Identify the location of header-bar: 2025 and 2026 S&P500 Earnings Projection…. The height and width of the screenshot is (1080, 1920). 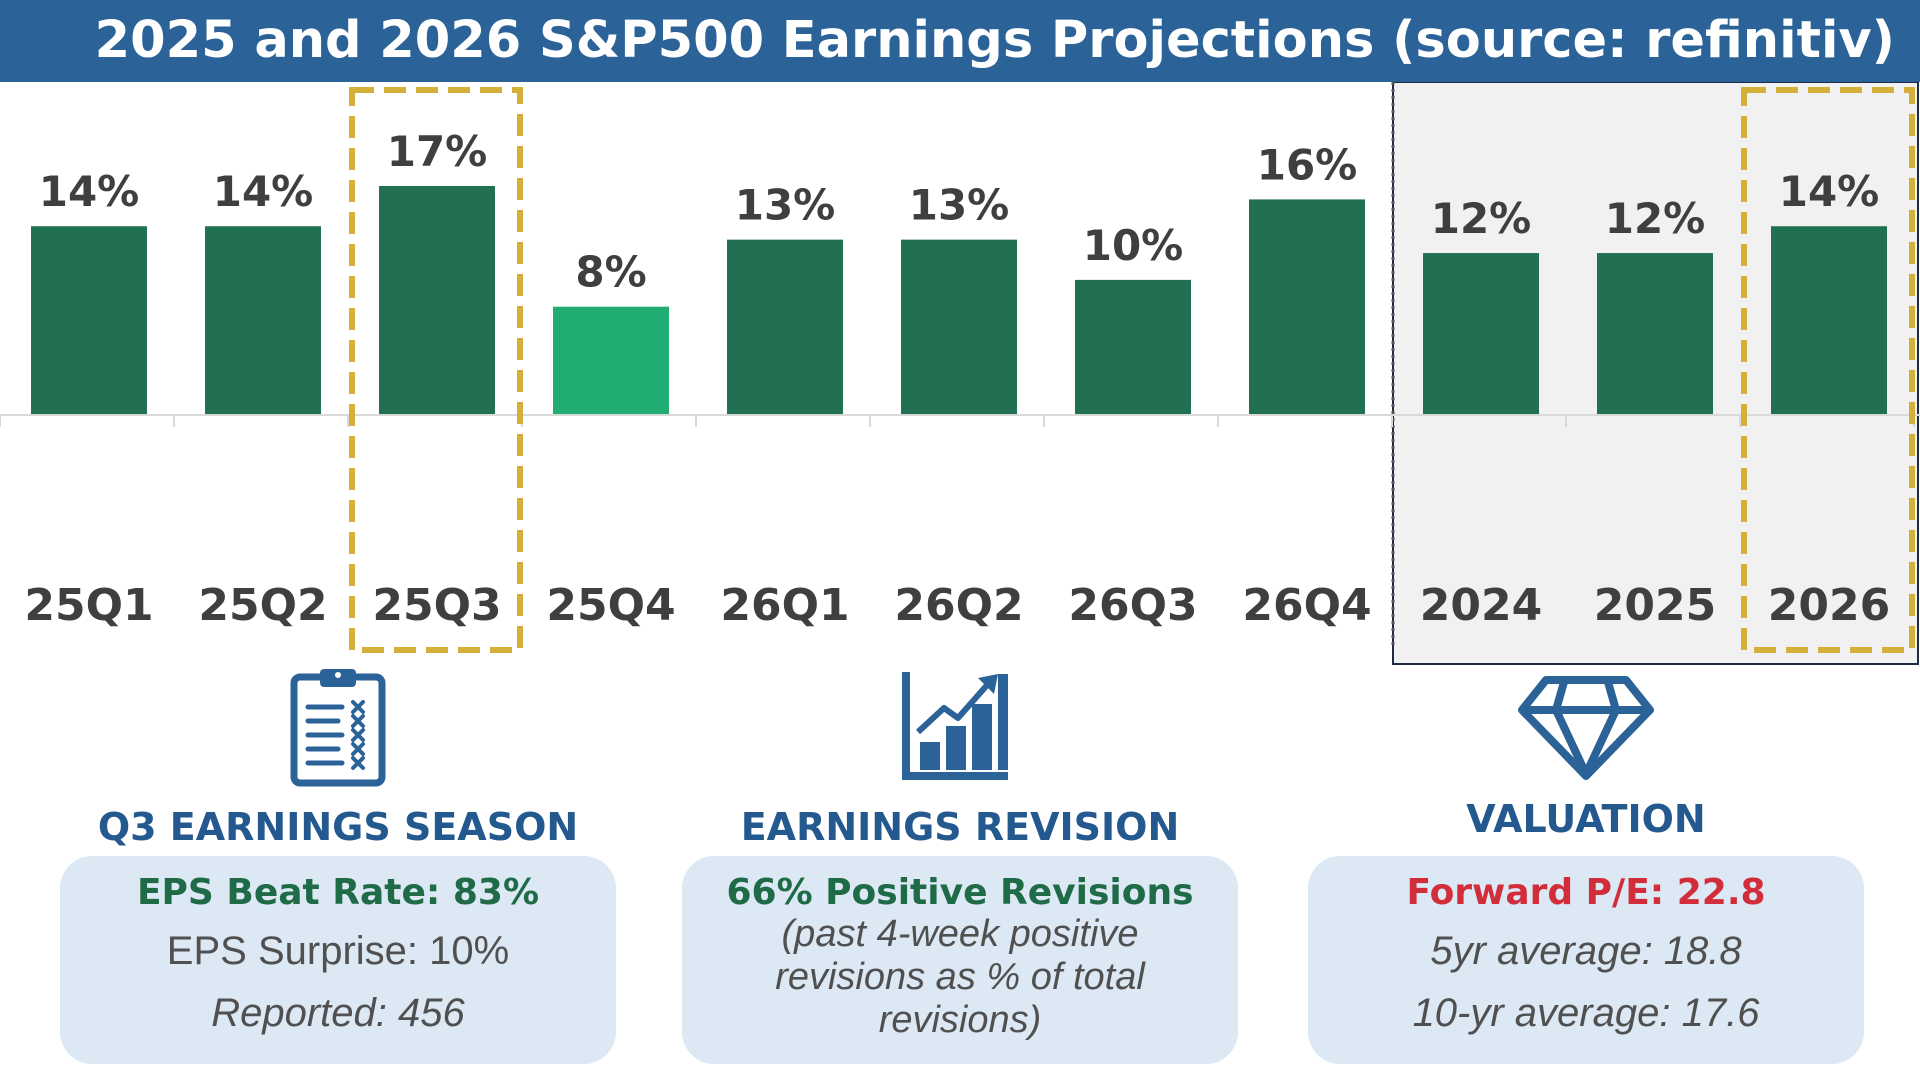
(960, 41).